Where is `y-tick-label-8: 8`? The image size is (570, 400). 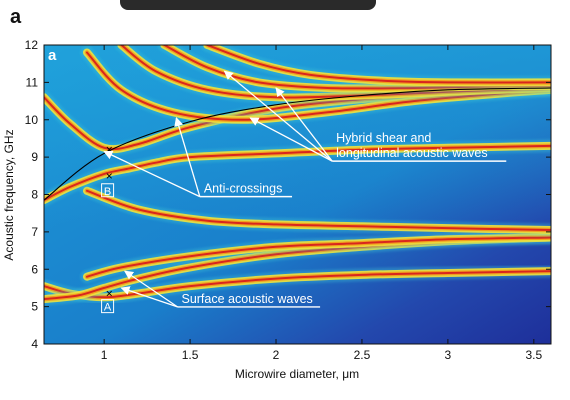 y-tick-label-8: 8 is located at coordinates (34, 195).